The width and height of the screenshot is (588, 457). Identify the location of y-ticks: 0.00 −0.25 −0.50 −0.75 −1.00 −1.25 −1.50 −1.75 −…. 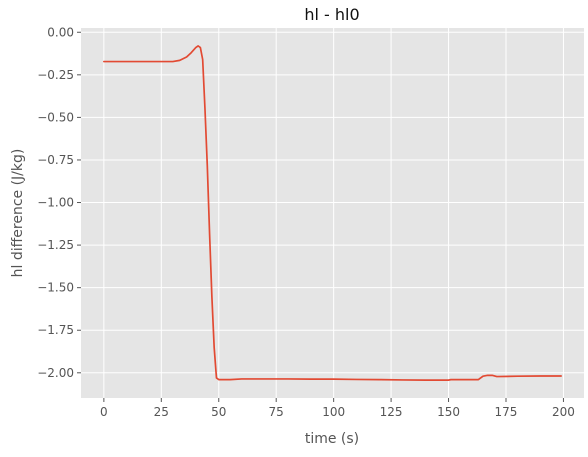
(59, 202).